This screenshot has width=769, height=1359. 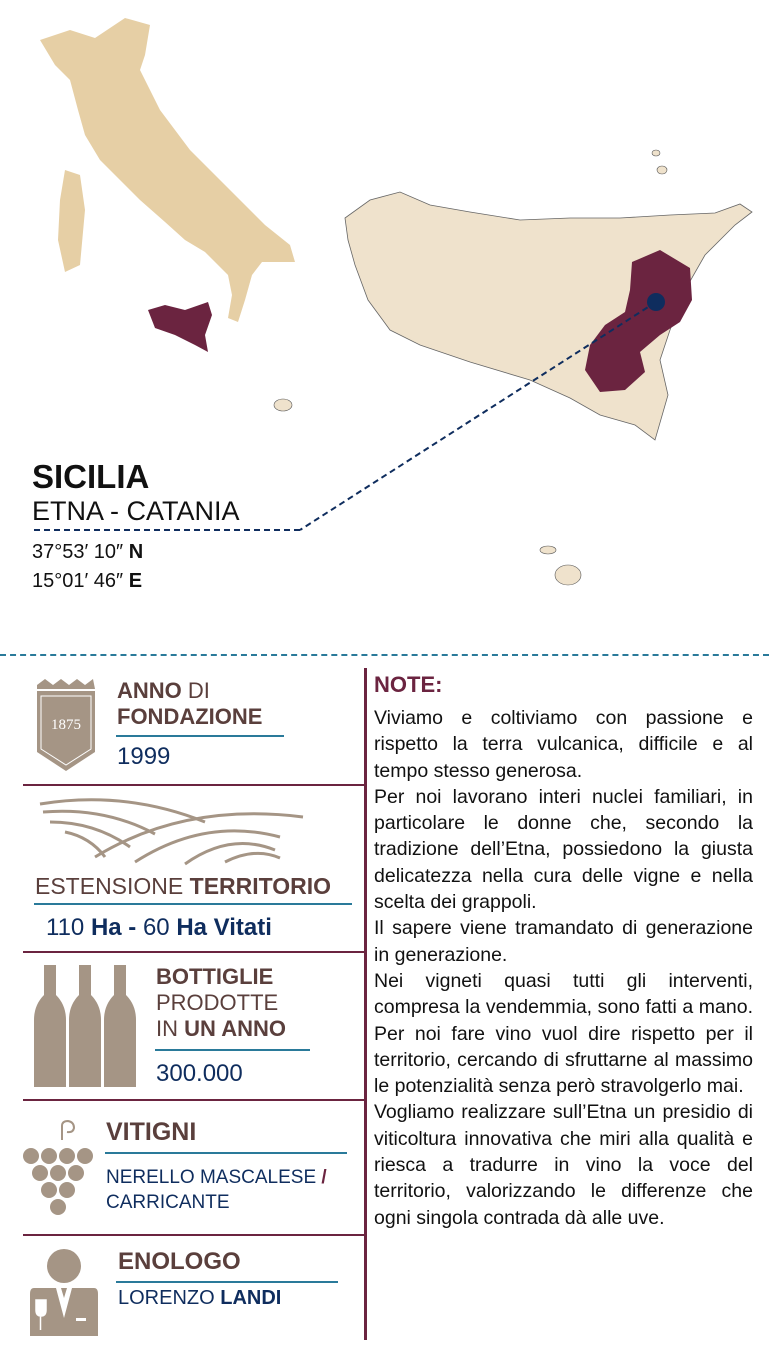 I want to click on longitude: 15°01′ 46″ E, so click(x=87, y=581).